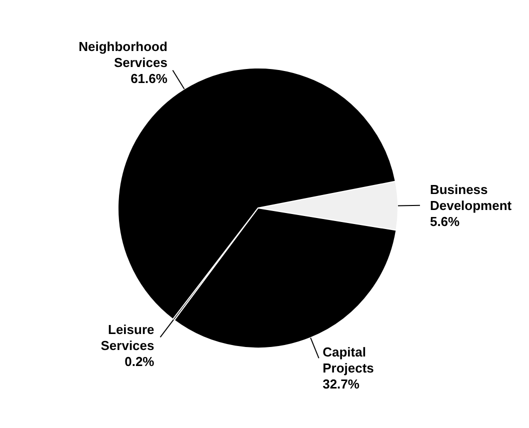  Describe the element at coordinates (348, 360) in the screenshot. I see `slice-label: Capital Projects` at that location.